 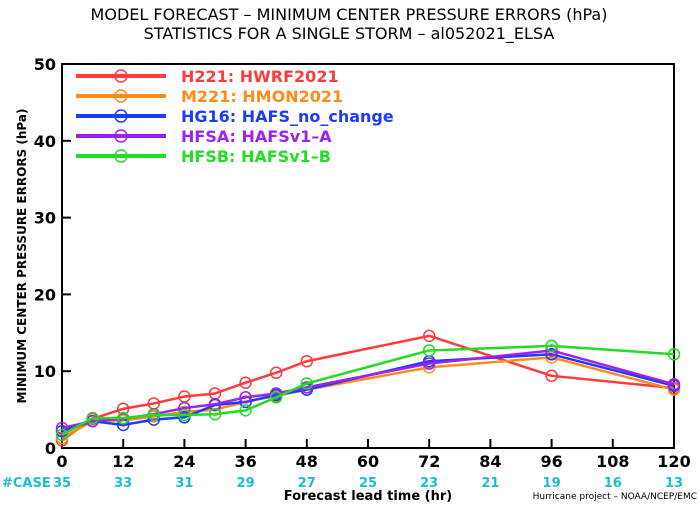 What do you see at coordinates (490, 483) in the screenshot?
I see `case-count: 21` at bounding box center [490, 483].